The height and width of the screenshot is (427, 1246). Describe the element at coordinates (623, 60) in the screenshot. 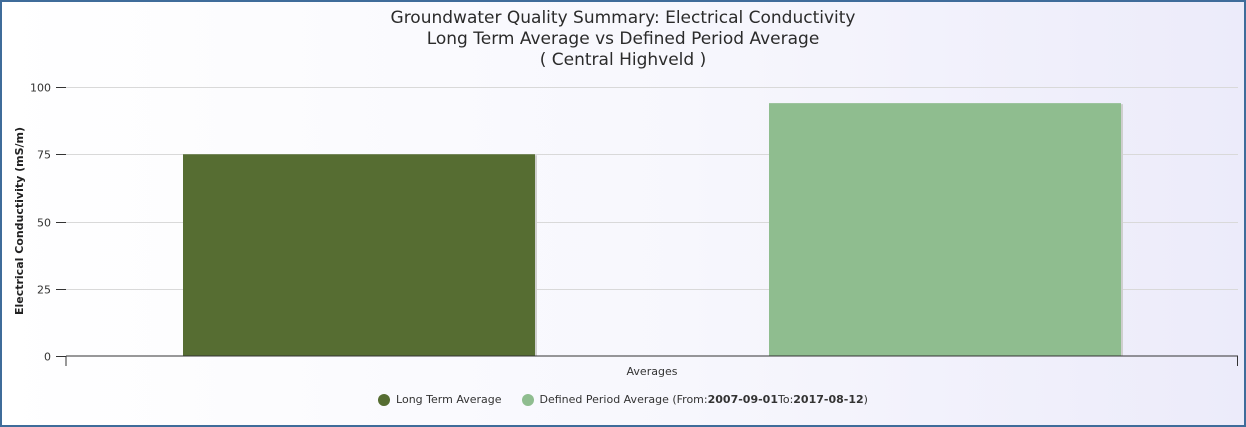

I see `chart-region: ( Central Highveld )` at that location.